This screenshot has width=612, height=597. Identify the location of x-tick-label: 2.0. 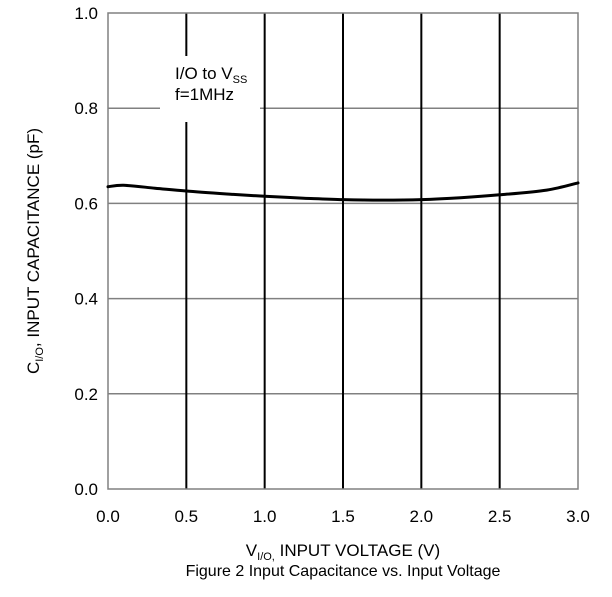
(422, 516).